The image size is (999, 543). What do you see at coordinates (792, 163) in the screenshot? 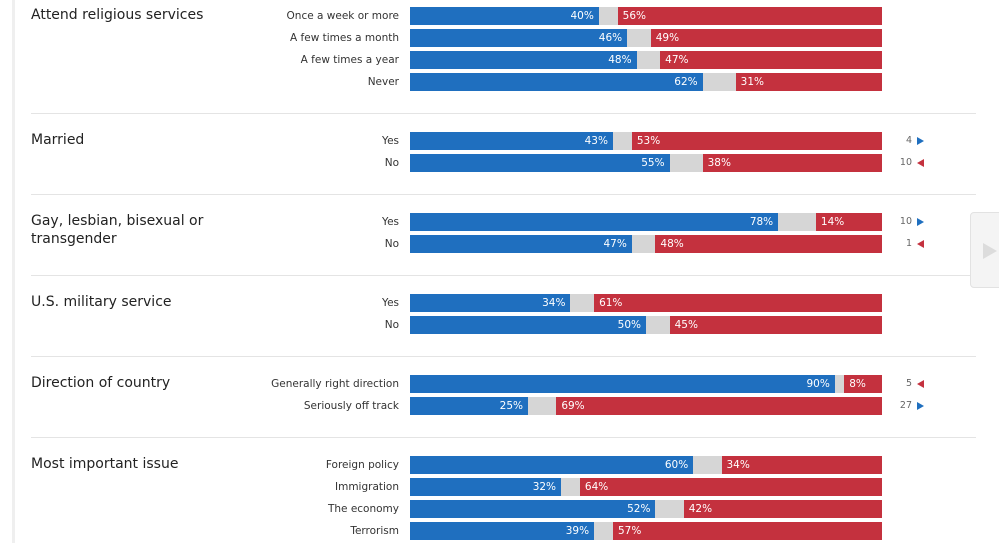
I see `bar-republican: 38%` at bounding box center [792, 163].